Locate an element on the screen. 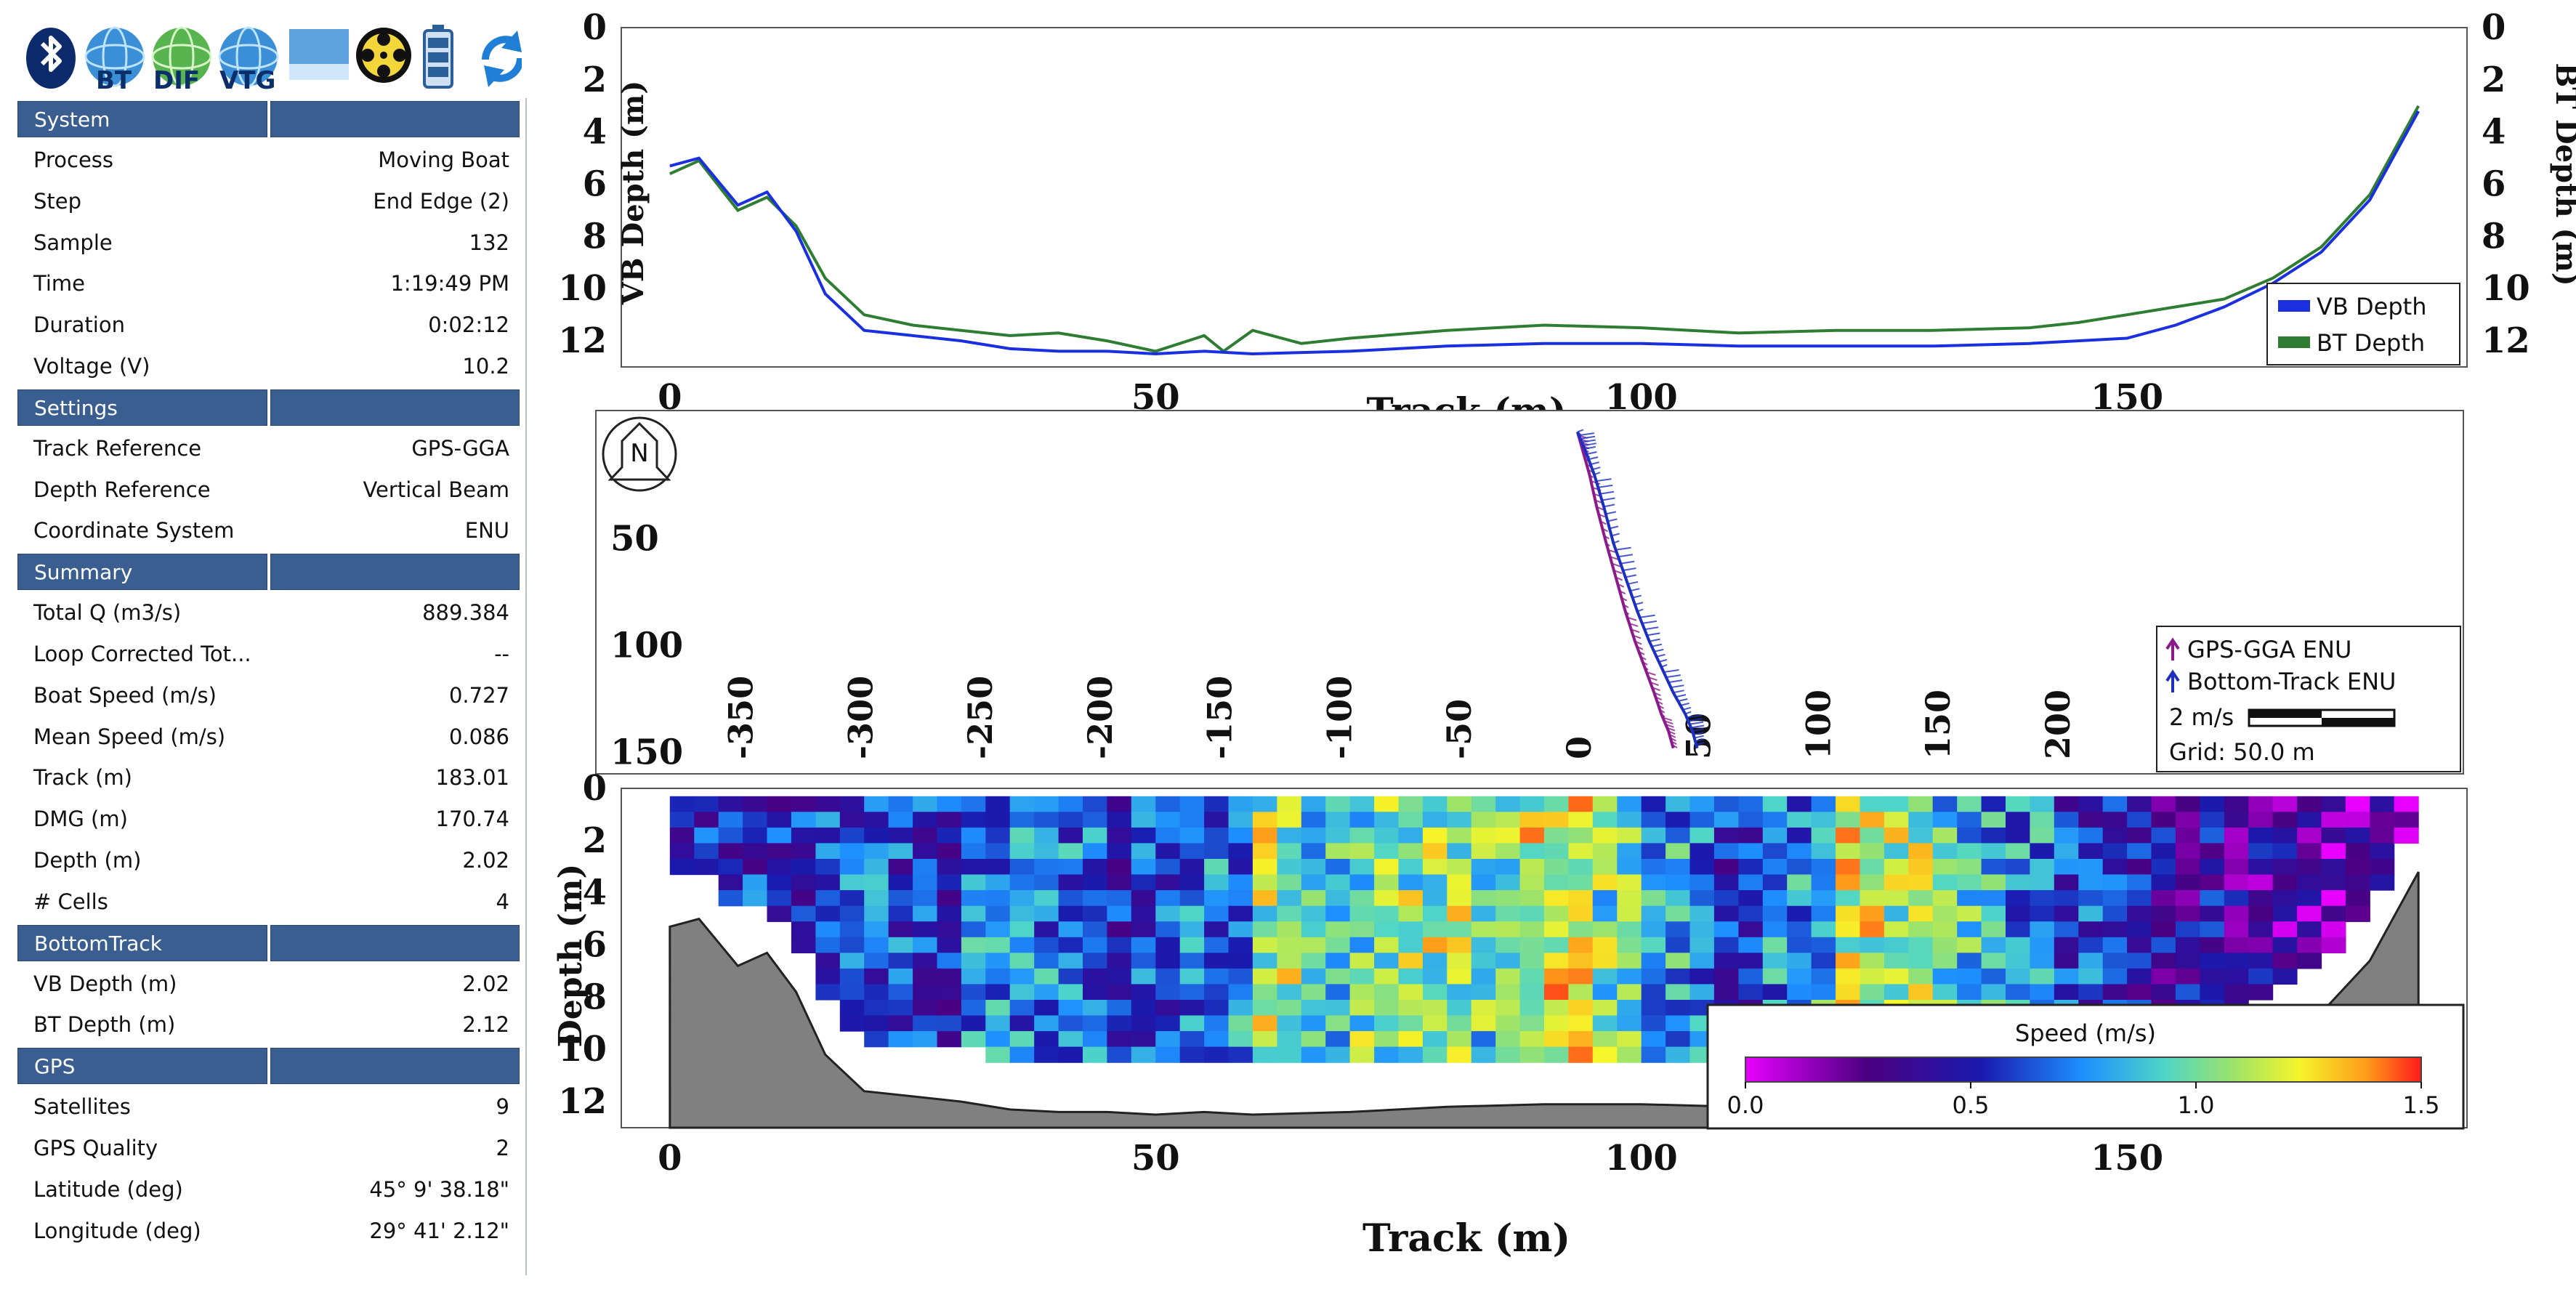 This screenshot has width=2576, height=1297. property-row: VB Depth (m) 2.02 is located at coordinates (270, 983).